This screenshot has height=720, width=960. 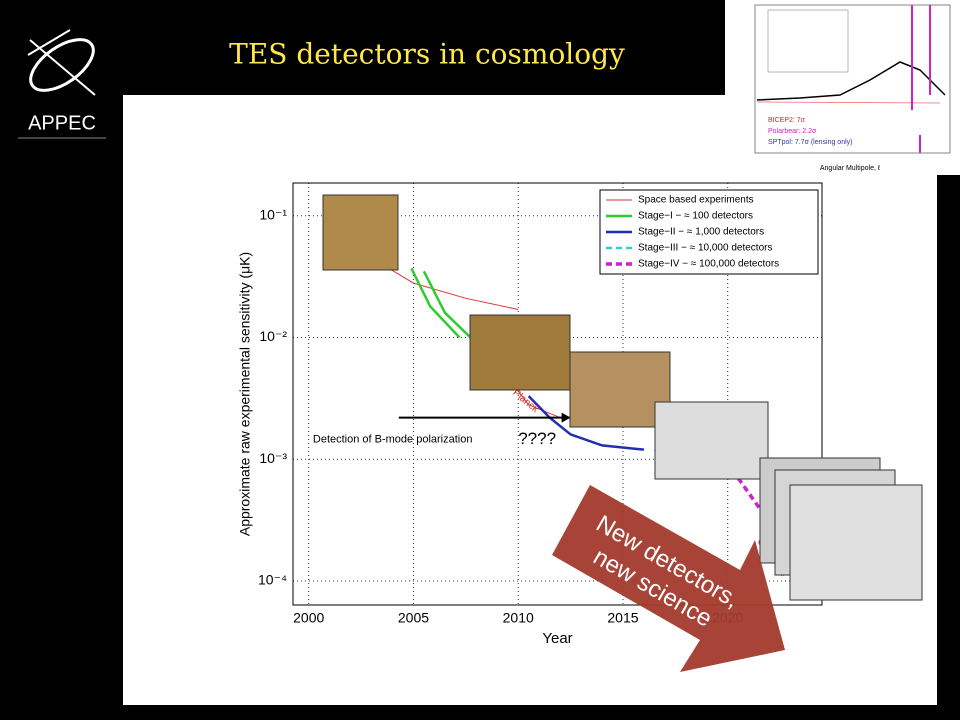 I want to click on y-tick-label: 10⁻³, so click(x=273, y=458).